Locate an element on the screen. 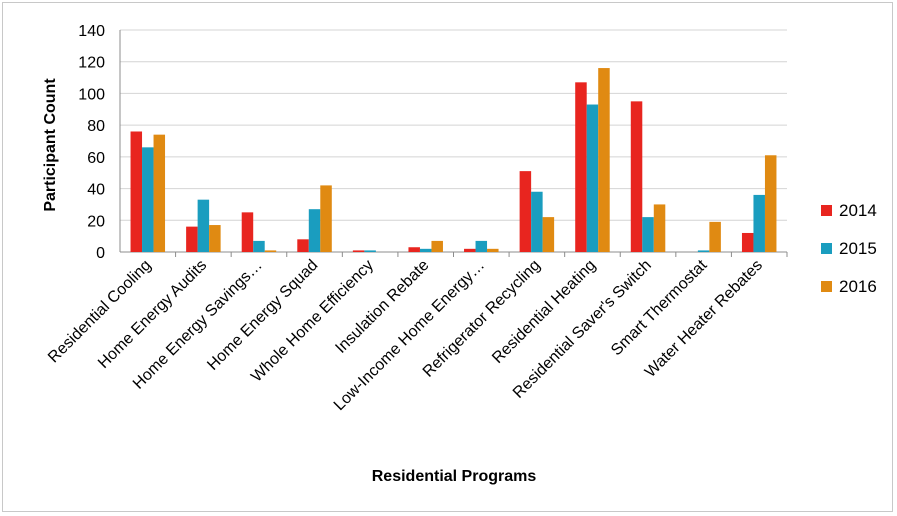  y-tick-label: 0 is located at coordinates (100, 253).